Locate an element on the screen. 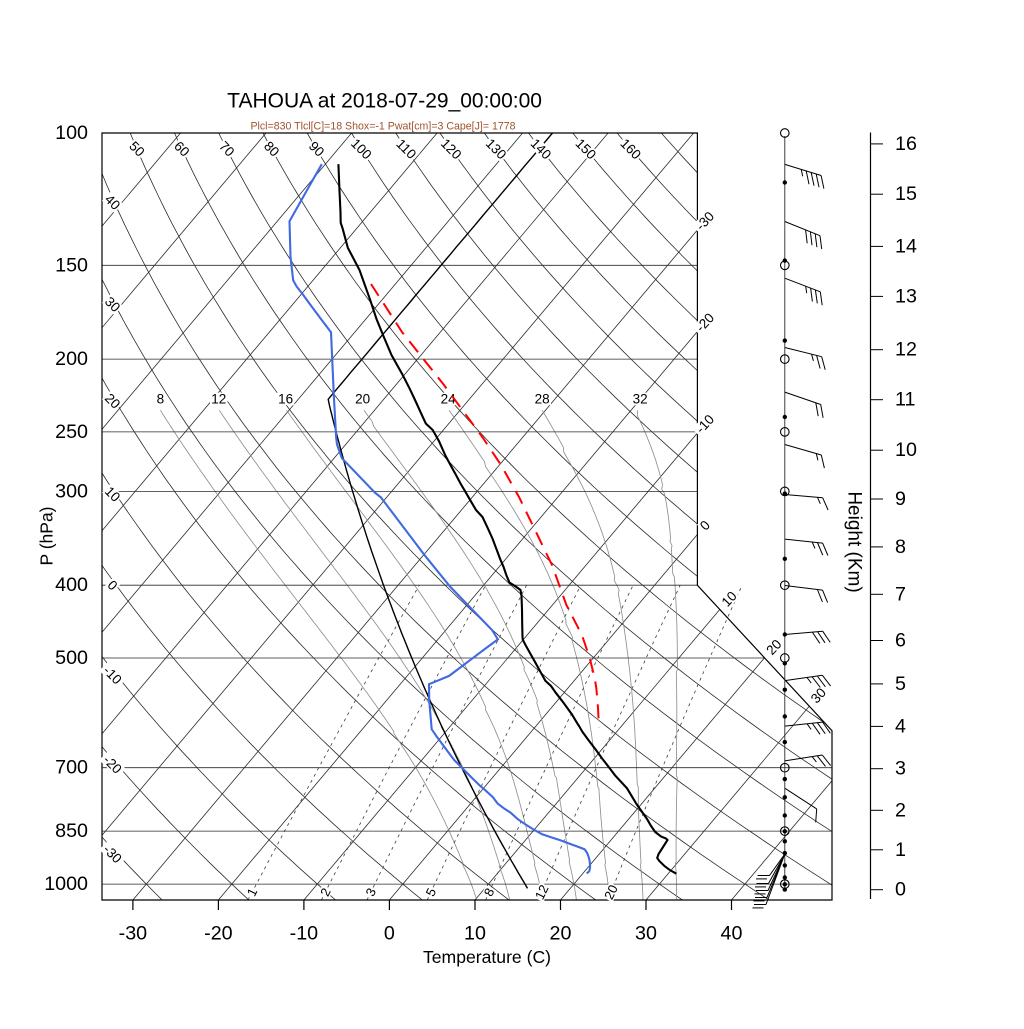 Image resolution: width=1024 pixels, height=1029 pixels. svg-text: 150 is located at coordinates (71, 265).